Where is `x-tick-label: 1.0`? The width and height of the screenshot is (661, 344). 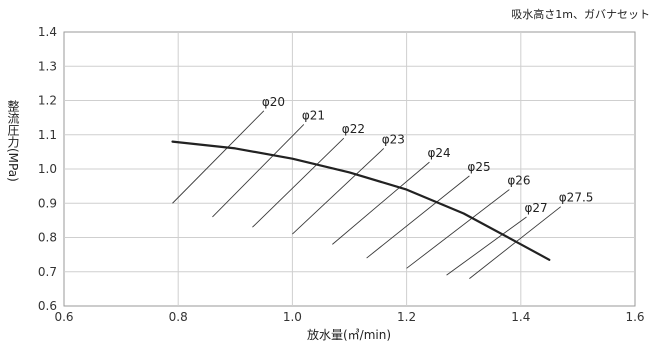 x-tick-label: 1.0 is located at coordinates (292, 317).